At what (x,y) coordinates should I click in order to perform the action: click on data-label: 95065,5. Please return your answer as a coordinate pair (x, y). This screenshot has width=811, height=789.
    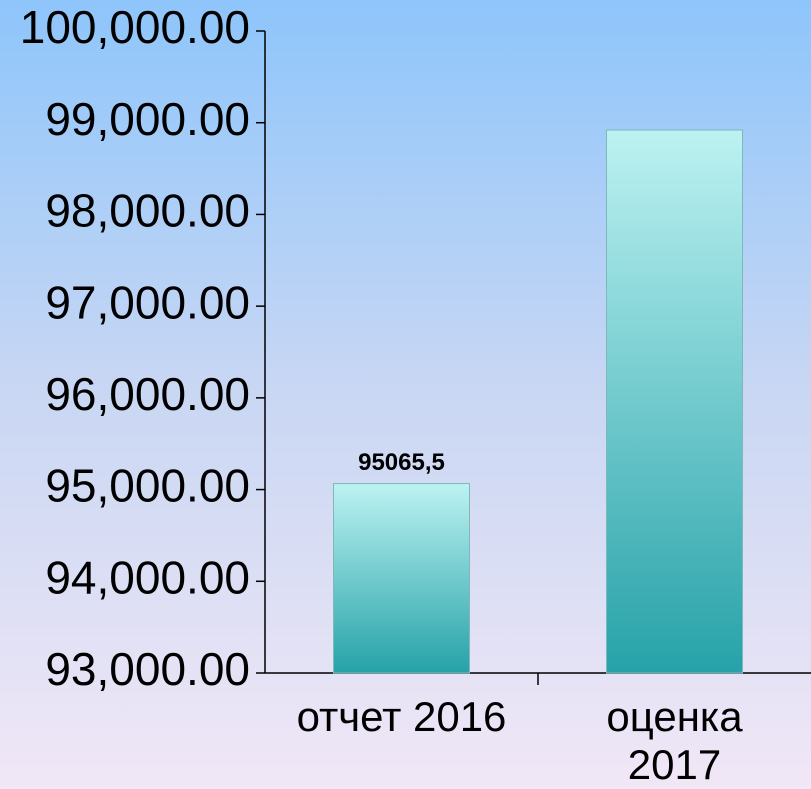
    Looking at the image, I should click on (401, 462).